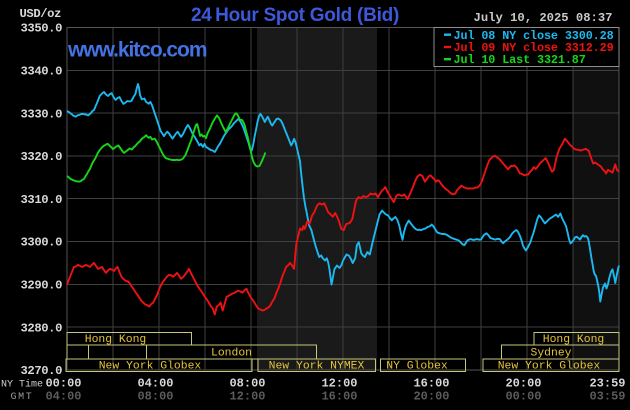 This screenshot has width=630, height=410. What do you see at coordinates (534, 36) in the screenshot?
I see `svg-text: Jul 08 NY close 3300.28` at bounding box center [534, 36].